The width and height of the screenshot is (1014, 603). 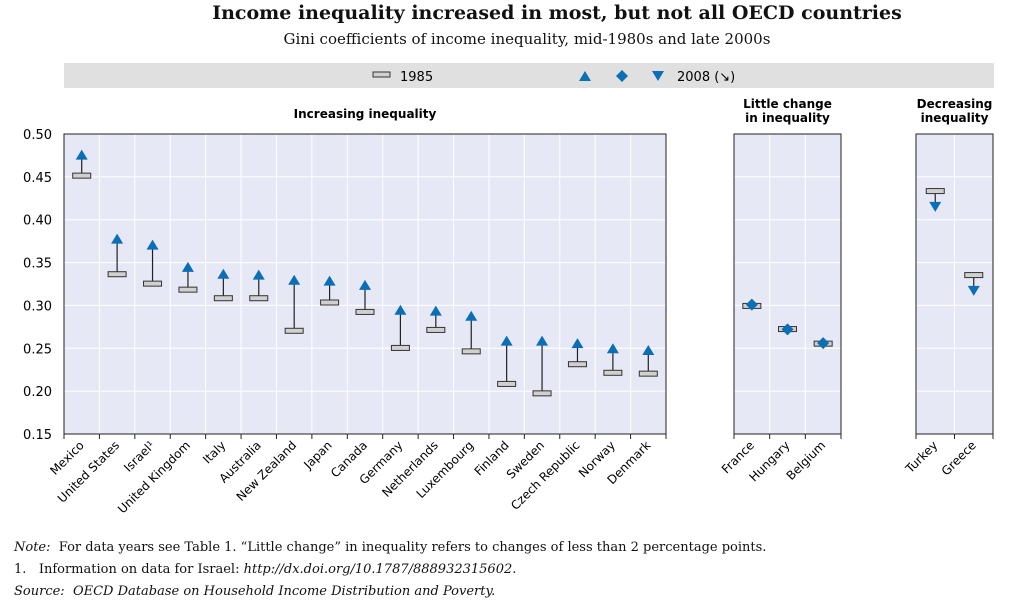 I want to click on footnote-number: 1., so click(x=20, y=569).